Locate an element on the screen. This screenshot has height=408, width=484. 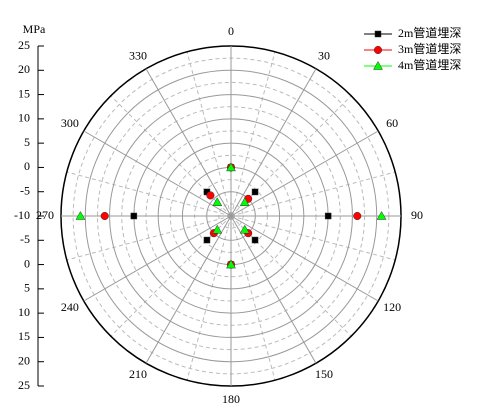
legend-label: 4m管道埋深 is located at coordinates (429, 64).